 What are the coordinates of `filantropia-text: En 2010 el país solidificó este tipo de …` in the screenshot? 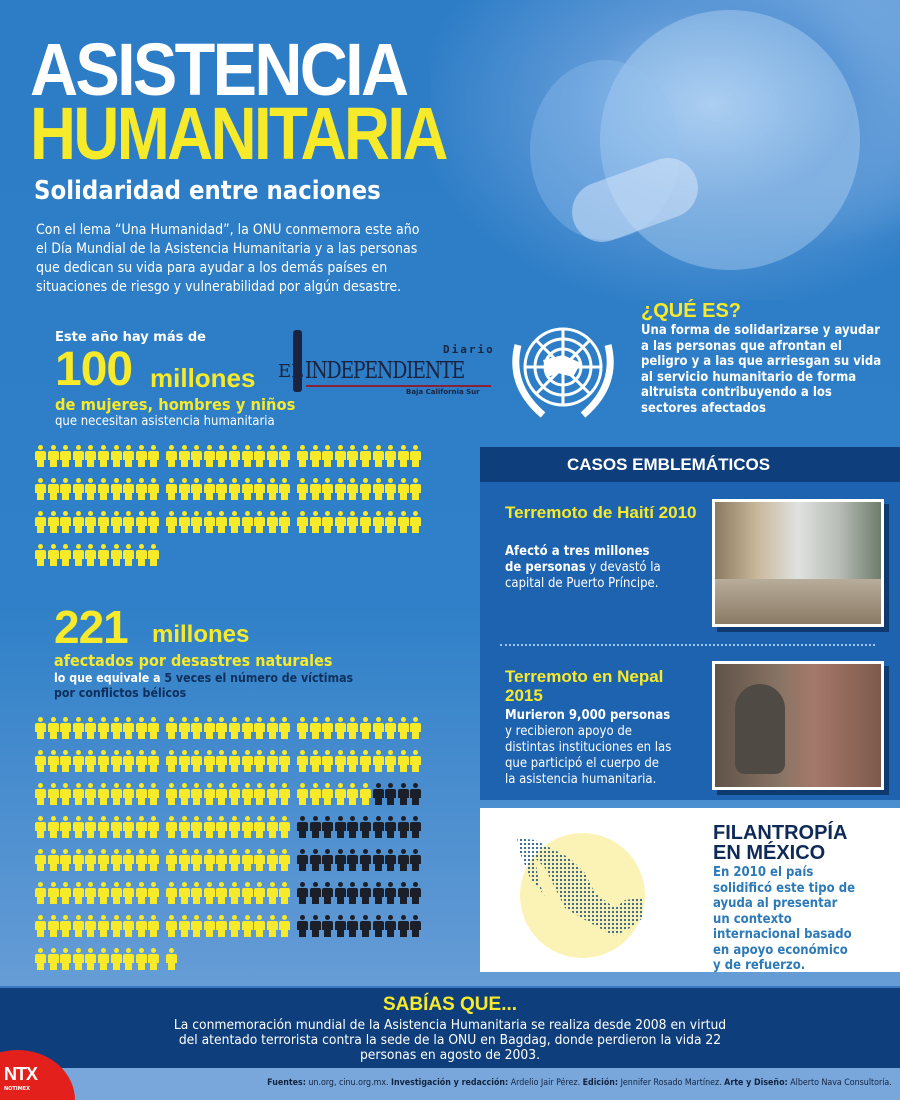 It's located at (784, 919).